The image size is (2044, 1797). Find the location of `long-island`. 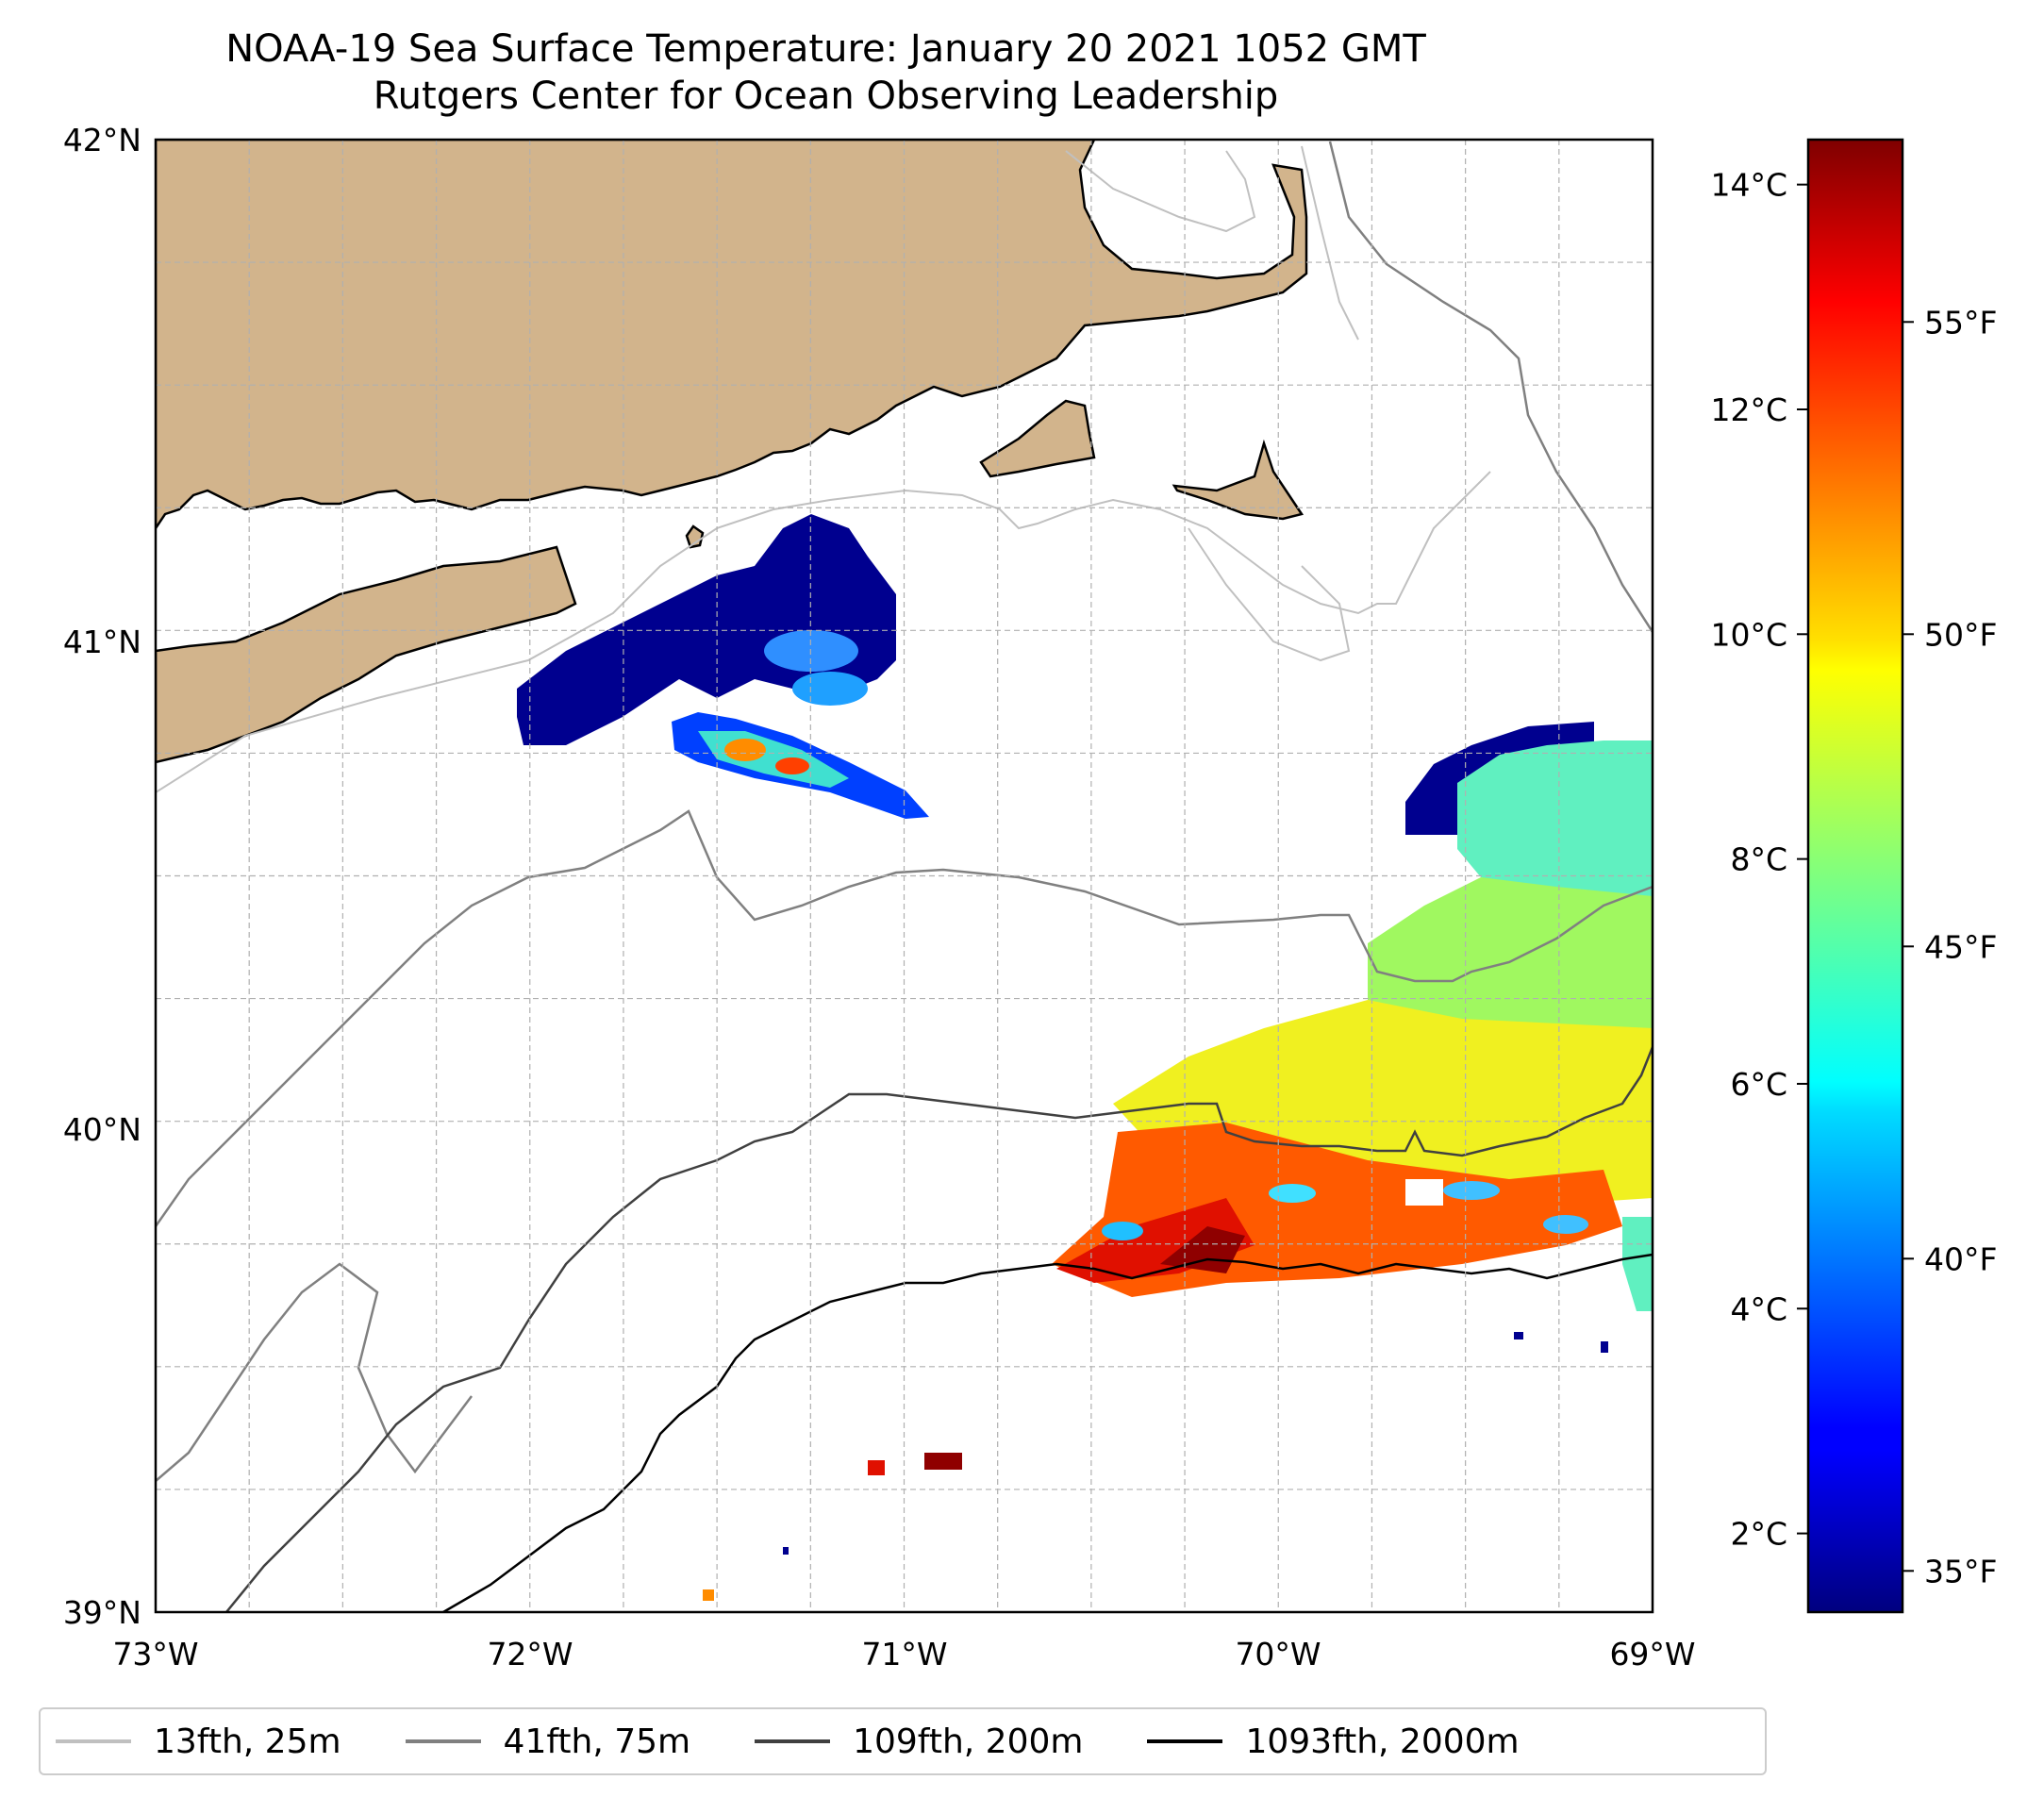

long-island is located at coordinates (366, 654).